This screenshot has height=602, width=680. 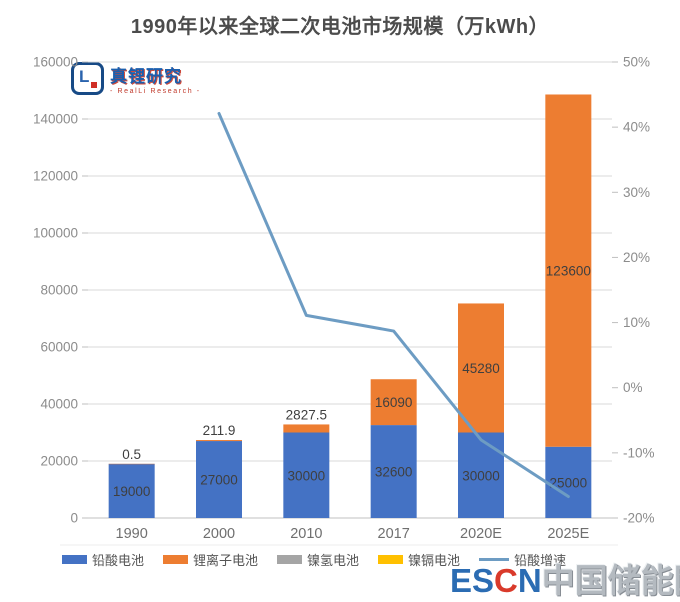 I want to click on data-label: 16090, so click(x=394, y=402).